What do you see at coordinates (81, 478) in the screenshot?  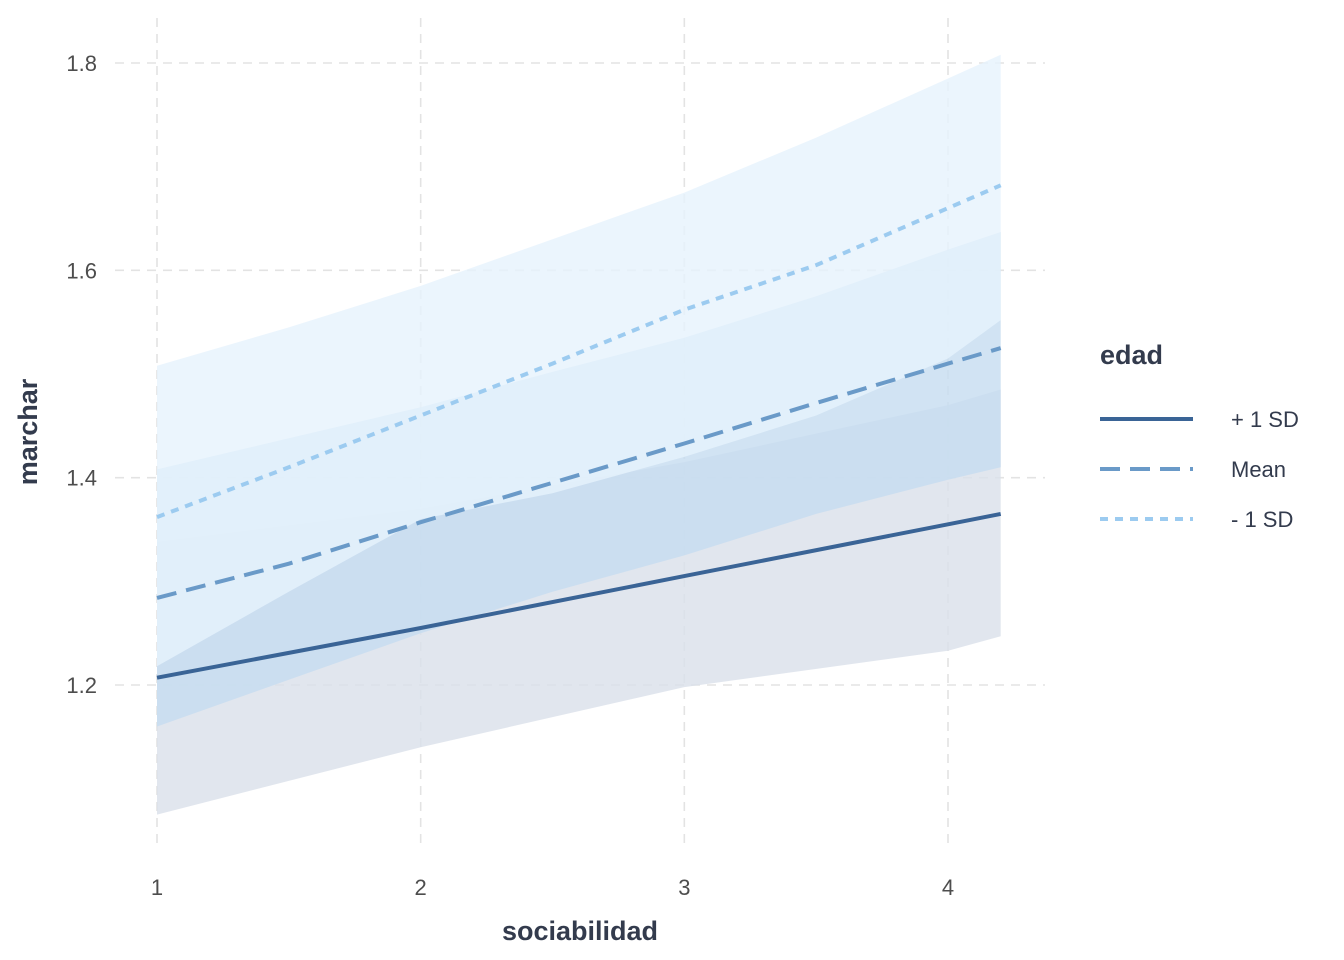 I see `y-tick-label: 1.4` at bounding box center [81, 478].